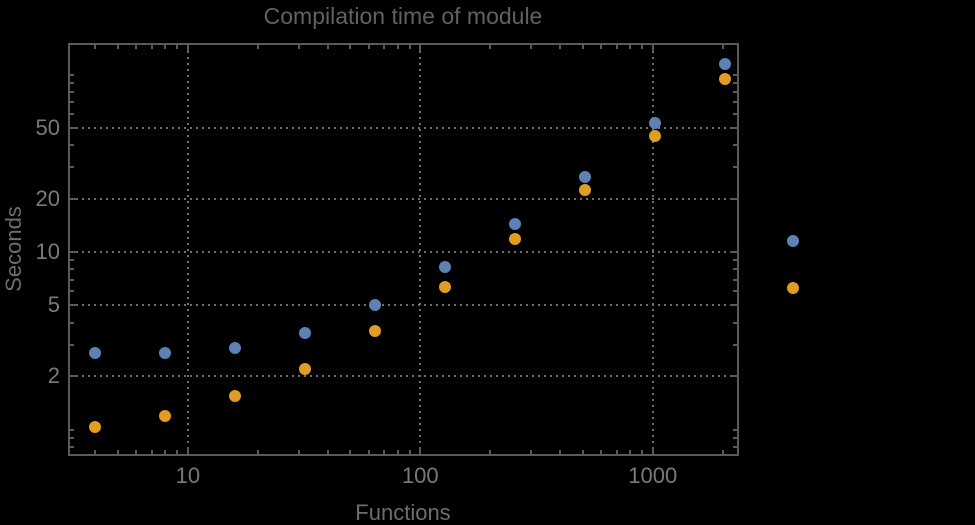 The image size is (975, 525). What do you see at coordinates (722, 47) in the screenshot?
I see `x-tick-top-2000` at bounding box center [722, 47].